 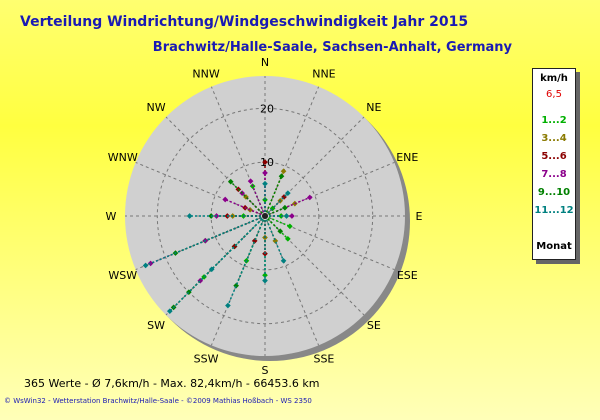 What do you see at coordinates (554, 246) in the screenshot?
I see `legend-footer: Monat` at bounding box center [554, 246].